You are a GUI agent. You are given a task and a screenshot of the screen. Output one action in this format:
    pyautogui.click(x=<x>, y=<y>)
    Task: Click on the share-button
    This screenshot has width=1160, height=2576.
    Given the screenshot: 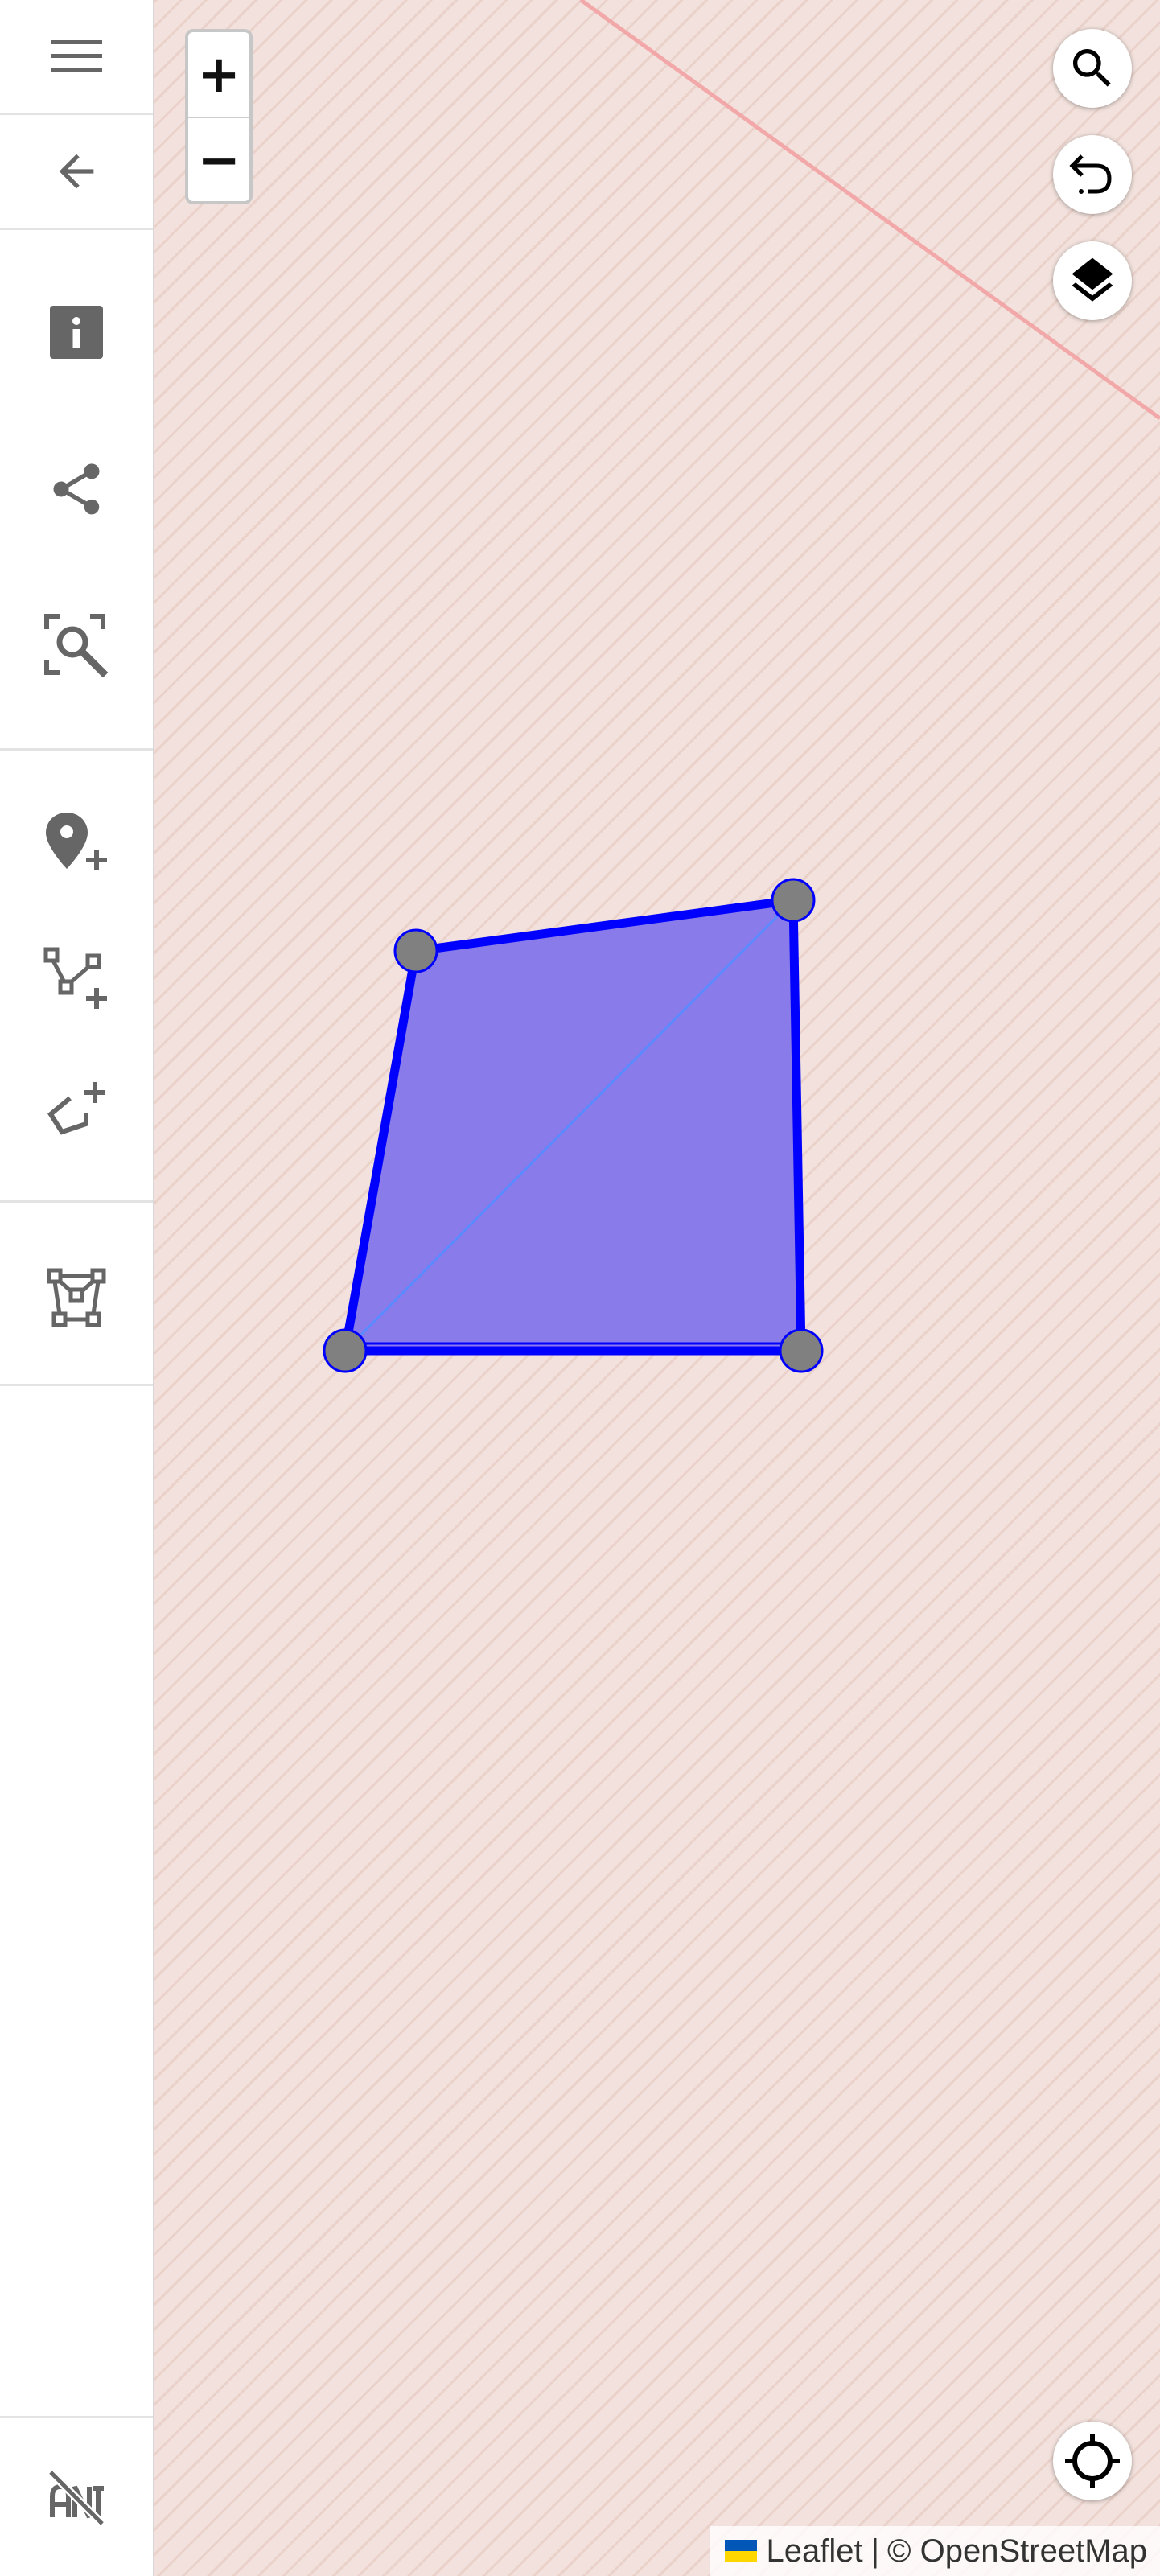 What is the action you would take?
    pyautogui.click(x=76, y=488)
    